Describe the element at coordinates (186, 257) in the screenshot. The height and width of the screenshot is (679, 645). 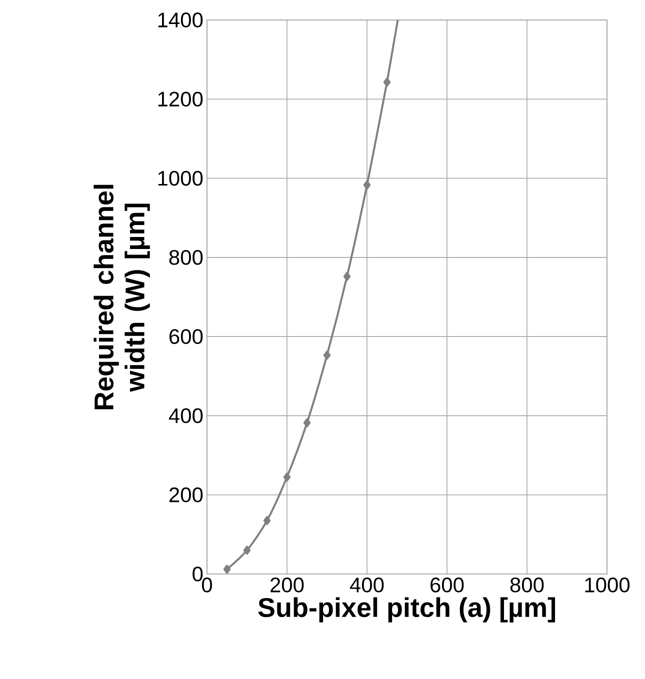
I see `y-tick-label: 800` at that location.